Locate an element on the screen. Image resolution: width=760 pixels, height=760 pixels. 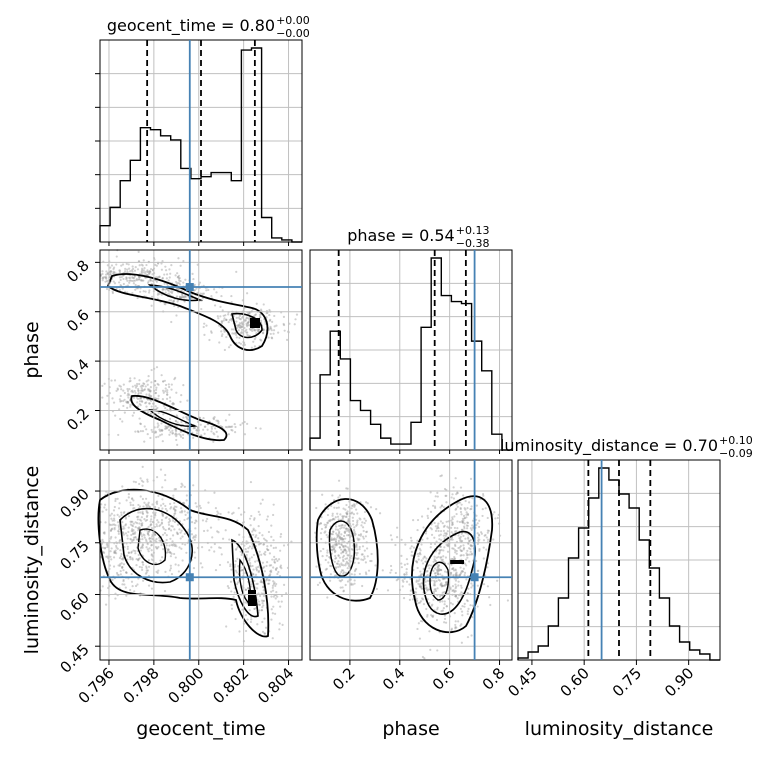
x-tick-label: 0.60 is located at coordinates (575, 682).